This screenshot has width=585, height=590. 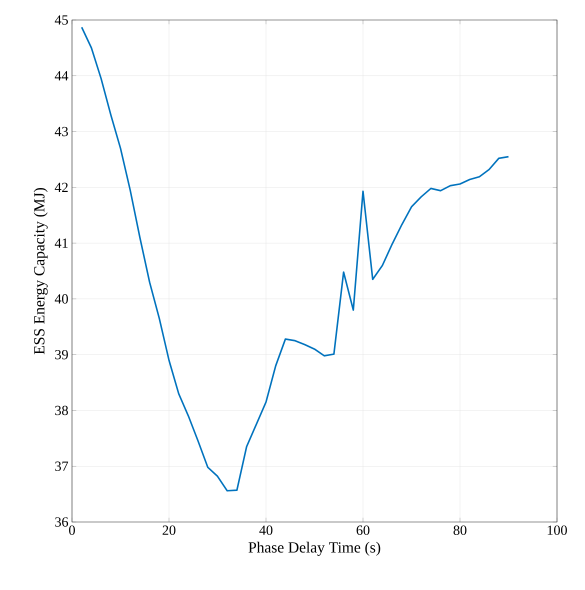 What do you see at coordinates (61, 187) in the screenshot?
I see `y-tick-label: 42` at bounding box center [61, 187].